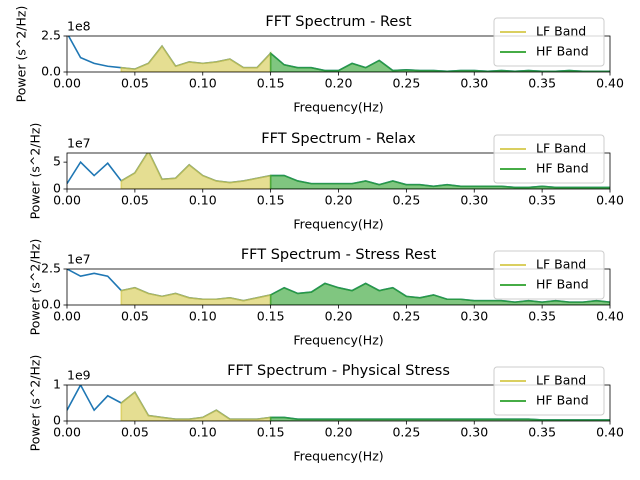  Describe the element at coordinates (339, 255) in the screenshot. I see `chart-title: FFT Spectrum - Stress Rest` at that location.